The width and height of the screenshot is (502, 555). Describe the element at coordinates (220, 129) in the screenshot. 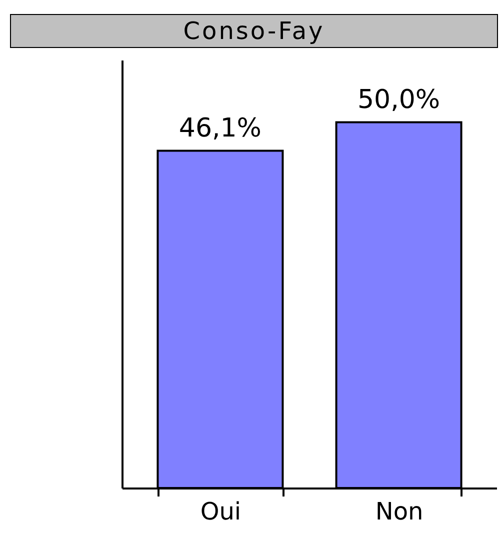

I see `data-label: 46,1%` at that location.